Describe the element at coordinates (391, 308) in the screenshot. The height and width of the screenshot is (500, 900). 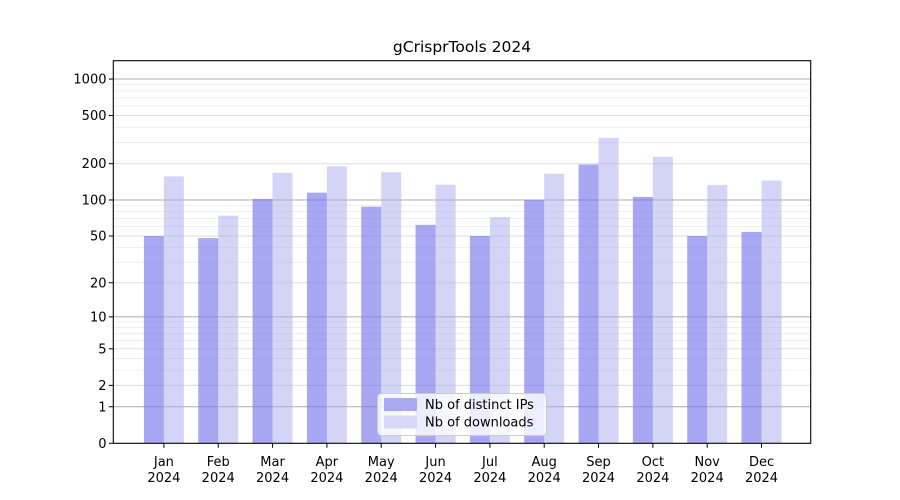
I see `bar-nb-of-downloads-may` at that location.